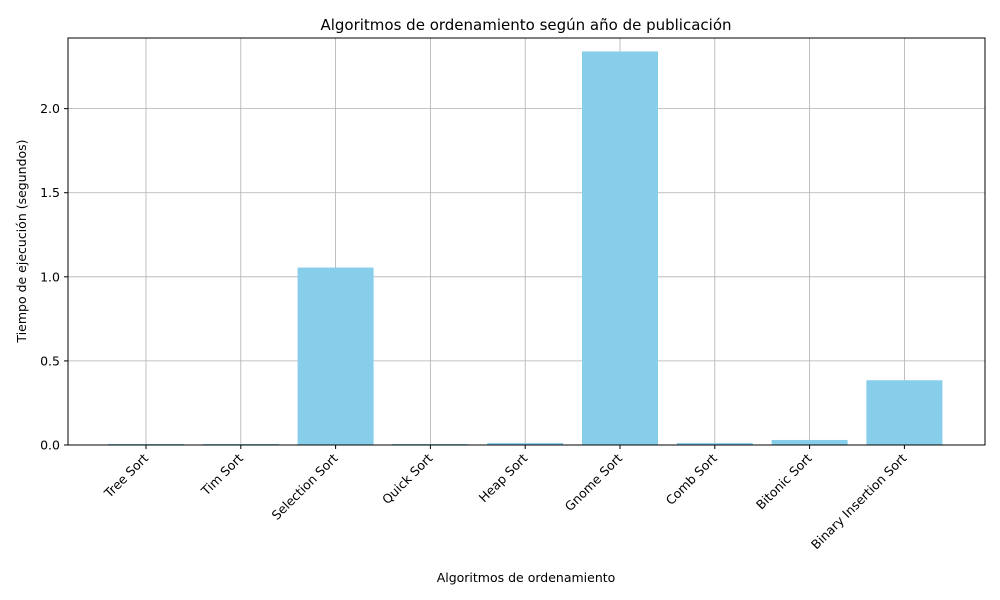 This screenshot has height=600, width=1000. I want to click on y-tick-label: 2.0, so click(50, 108).